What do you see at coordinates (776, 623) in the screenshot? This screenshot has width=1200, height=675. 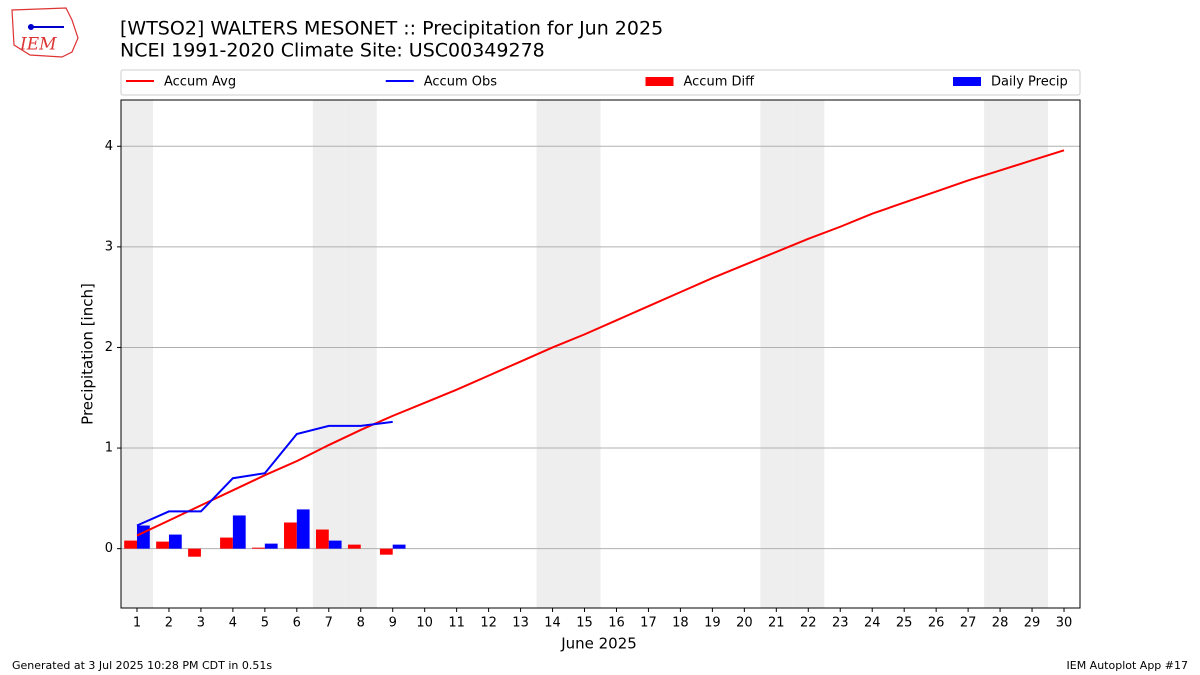 I see `x-tick-label: 21` at bounding box center [776, 623].